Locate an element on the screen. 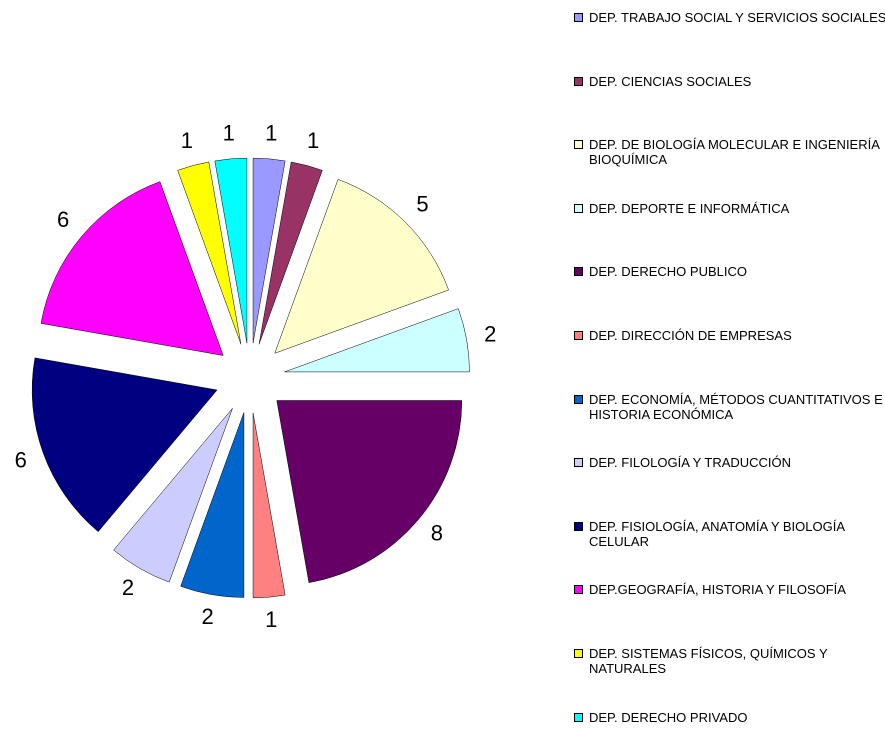 This screenshot has width=885, height=729. legend-label: DEP. FILOLOGÍA Y TRADUCCIÓN is located at coordinates (690, 463).